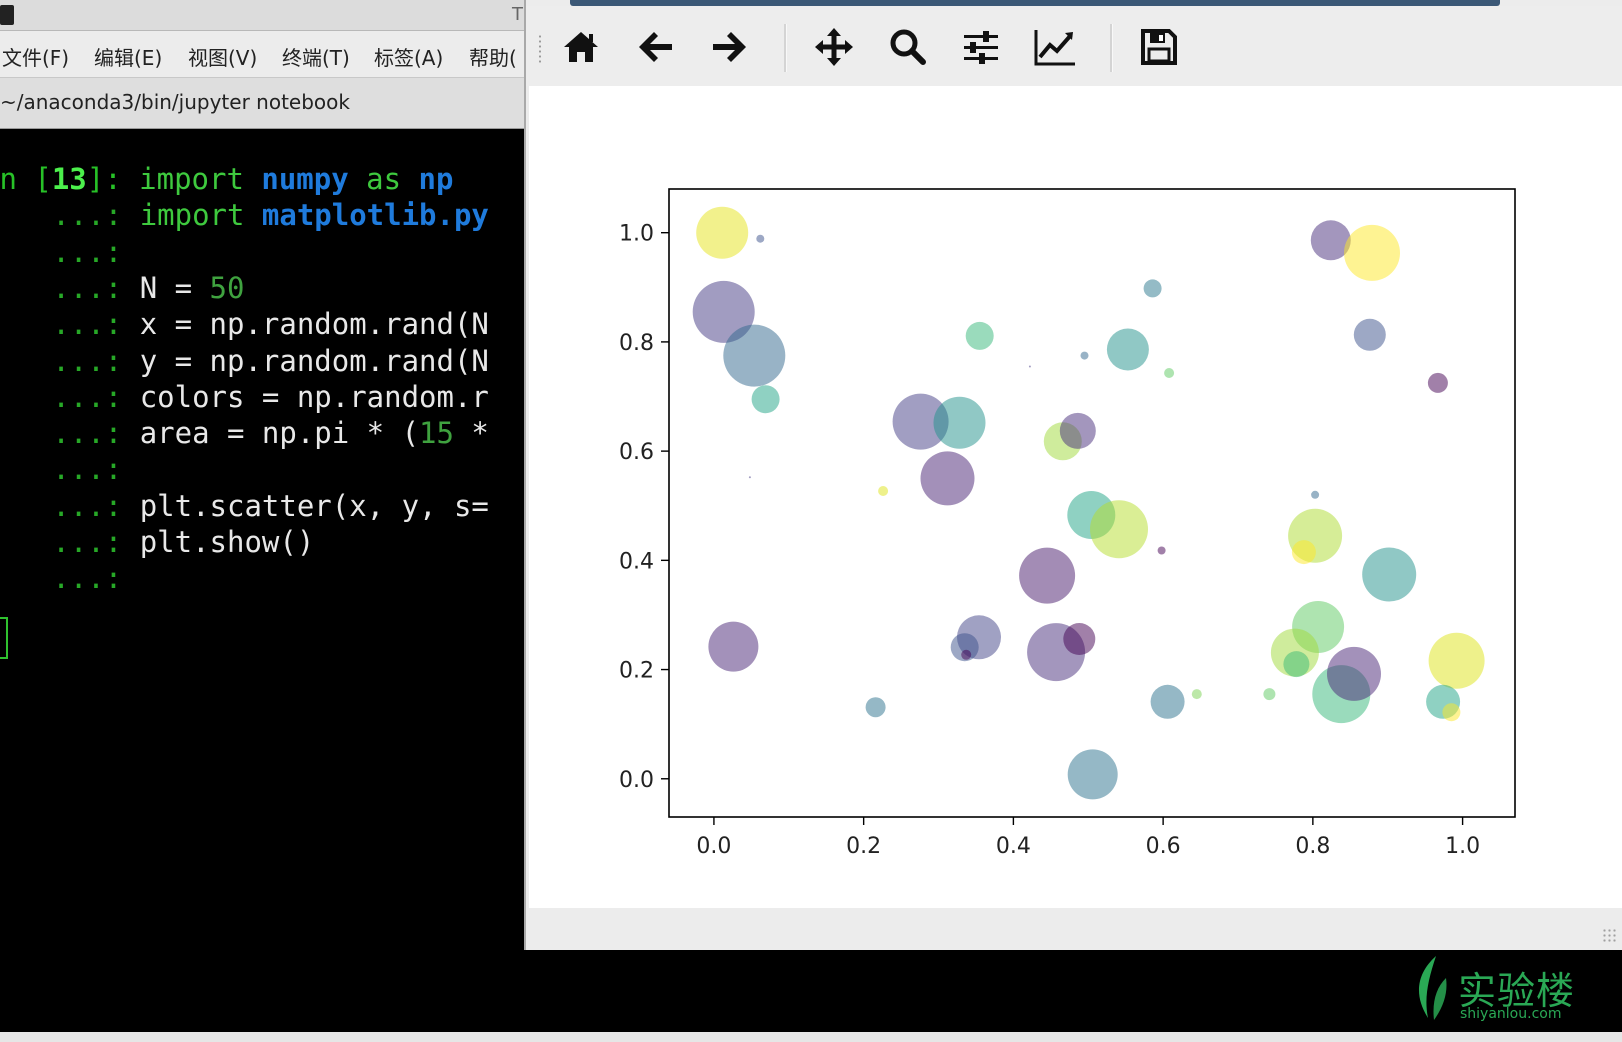 This screenshot has width=1622, height=1042. Describe the element at coordinates (227, 542) in the screenshot. I see `code-token: plt.show()` at that location.